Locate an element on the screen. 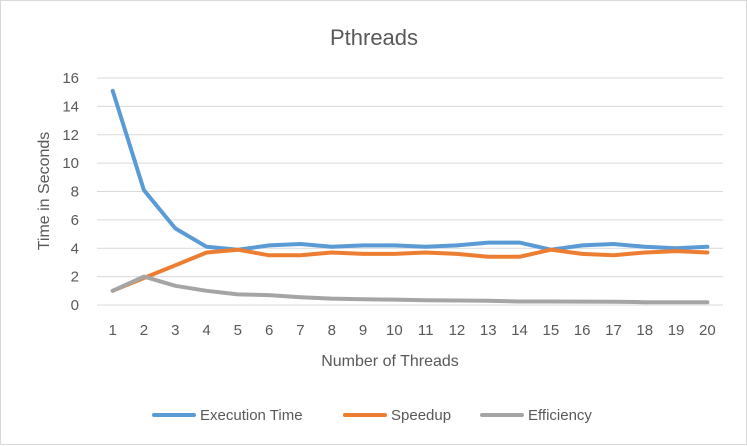 The width and height of the screenshot is (747, 446). legend-label: Efficiency is located at coordinates (560, 415).